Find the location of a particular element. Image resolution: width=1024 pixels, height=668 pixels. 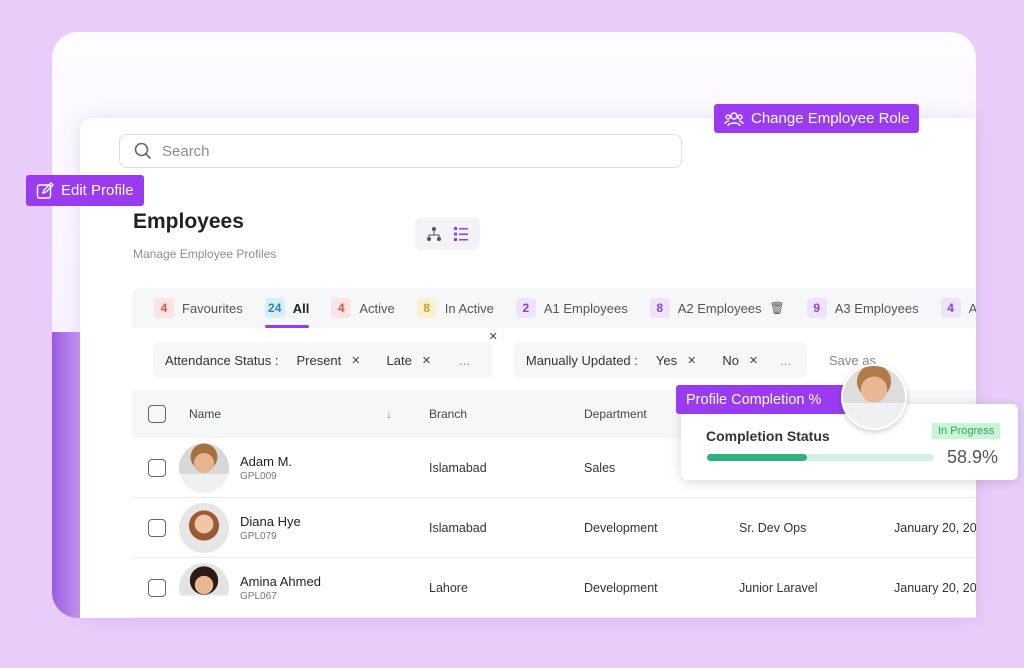

branch: Lahore is located at coordinates (448, 587).